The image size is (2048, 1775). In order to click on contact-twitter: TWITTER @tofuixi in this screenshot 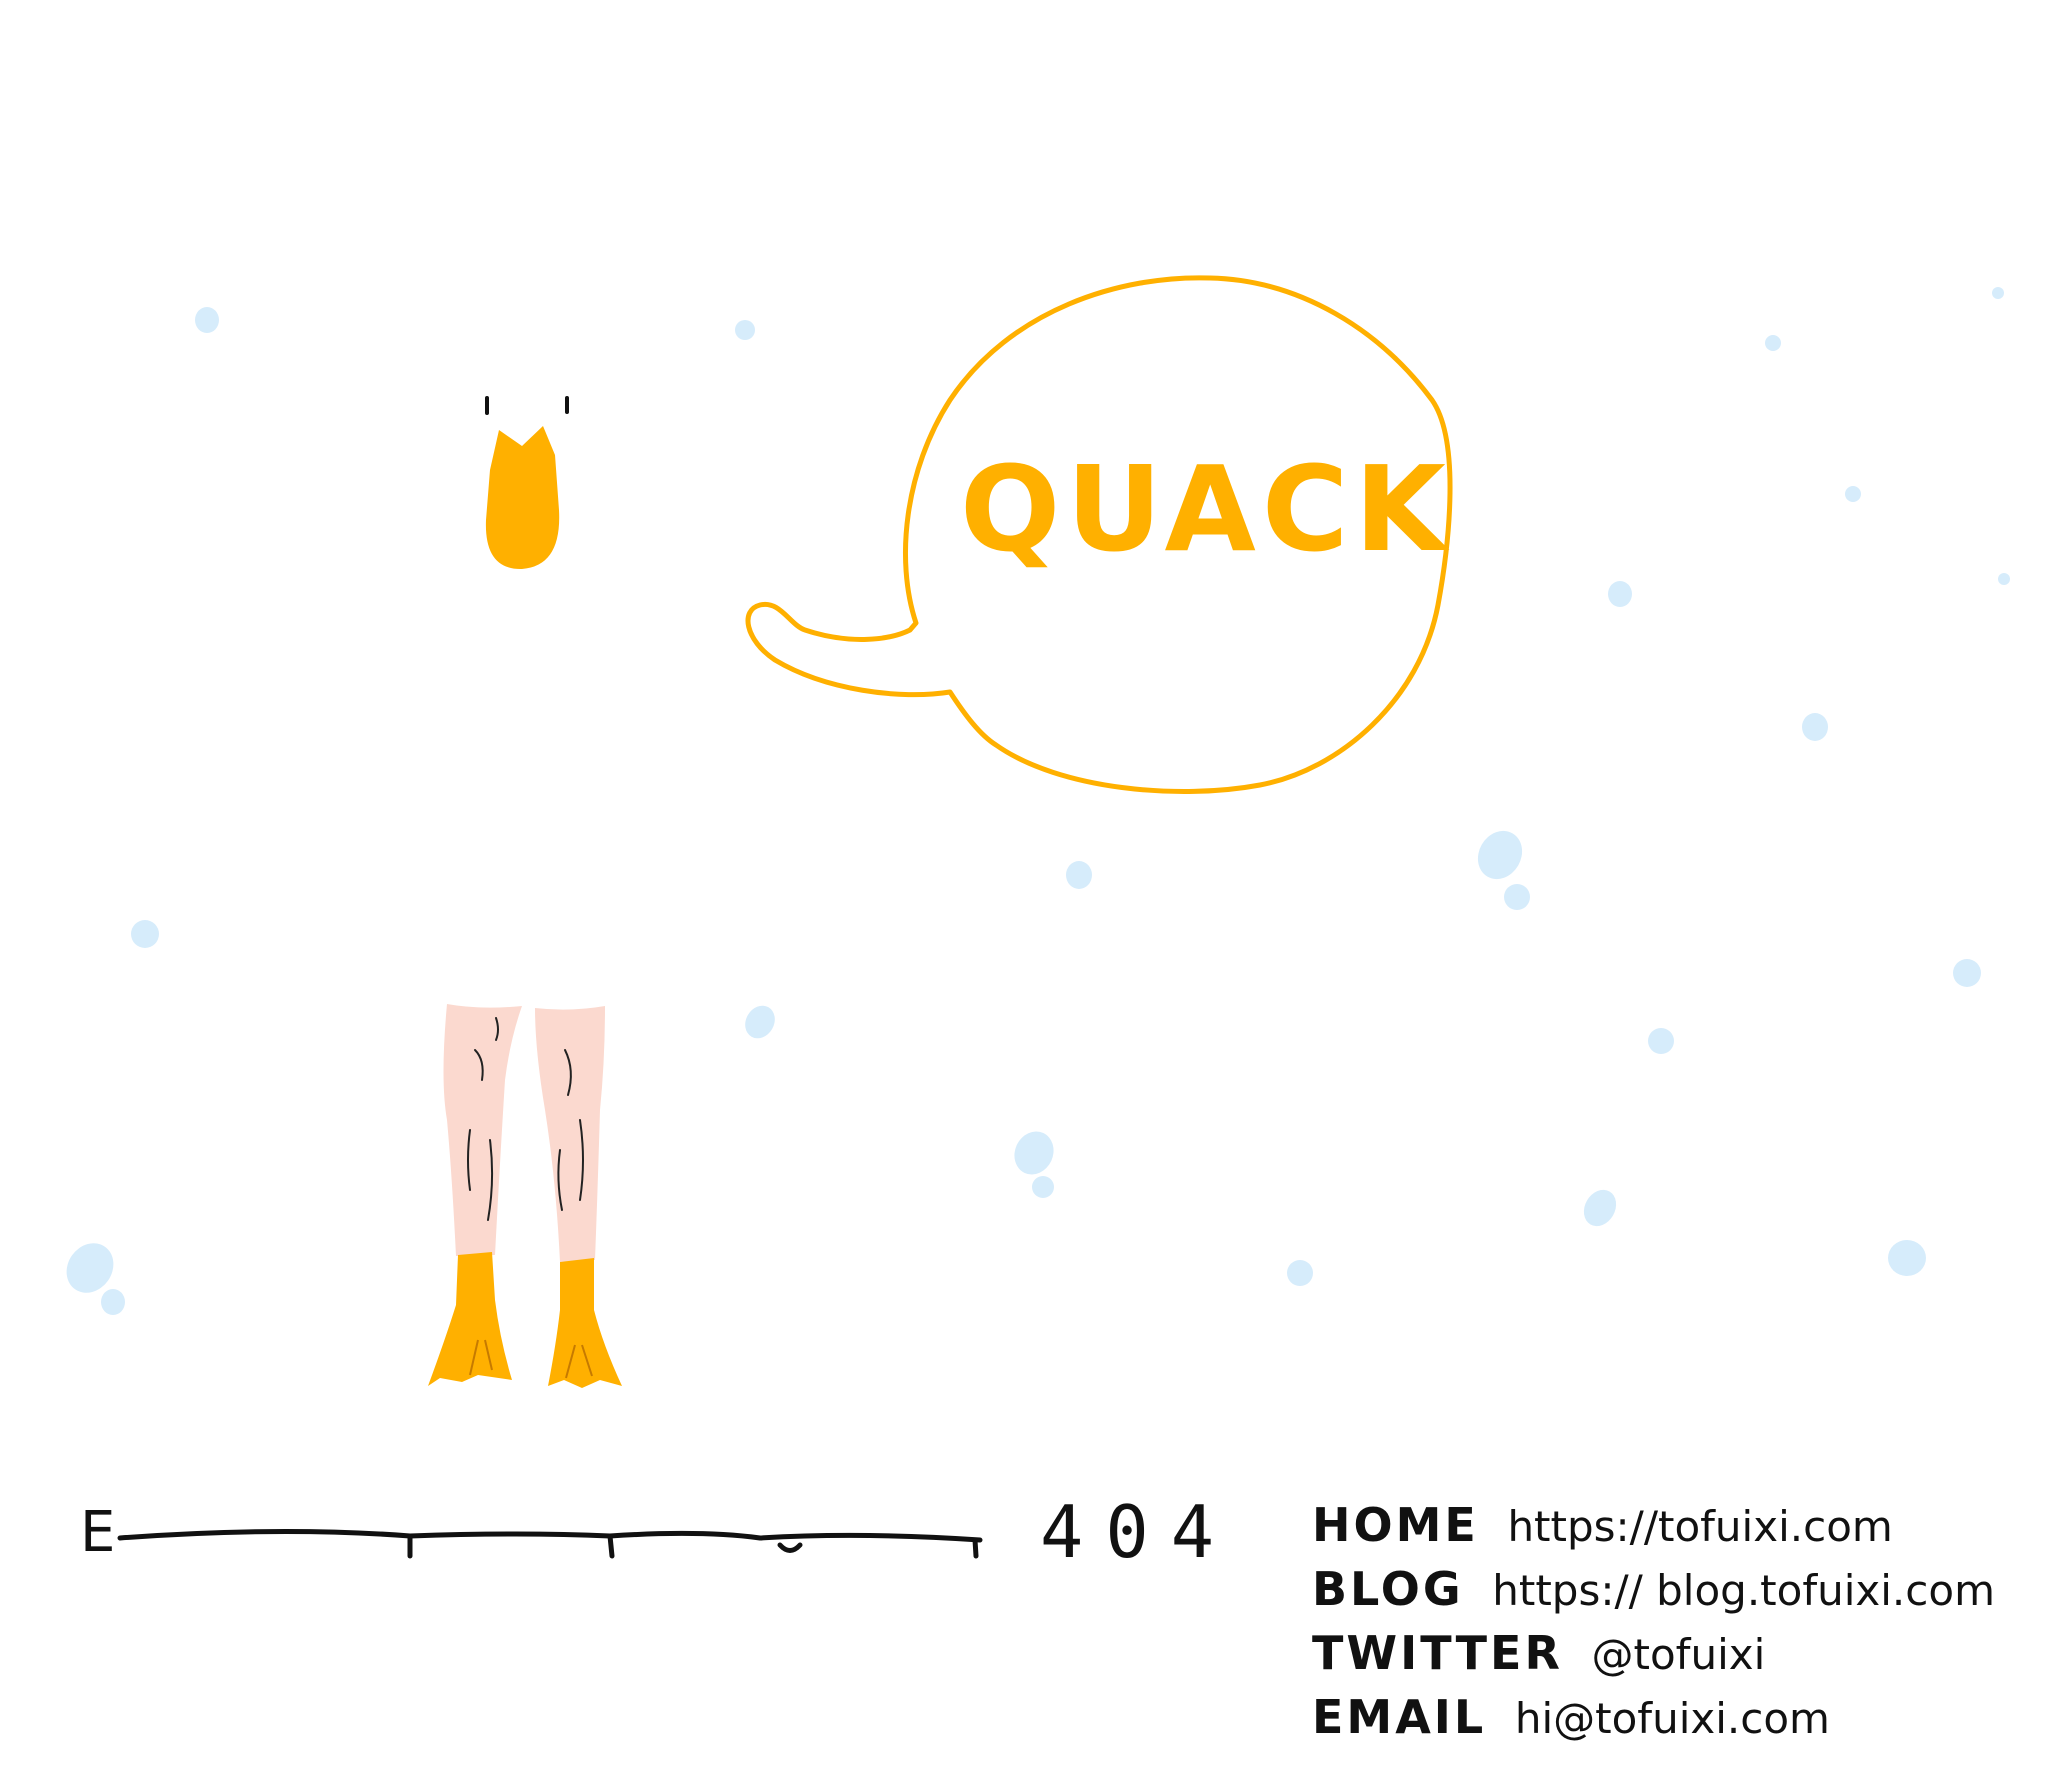, I will do `click(1672, 1655)`.